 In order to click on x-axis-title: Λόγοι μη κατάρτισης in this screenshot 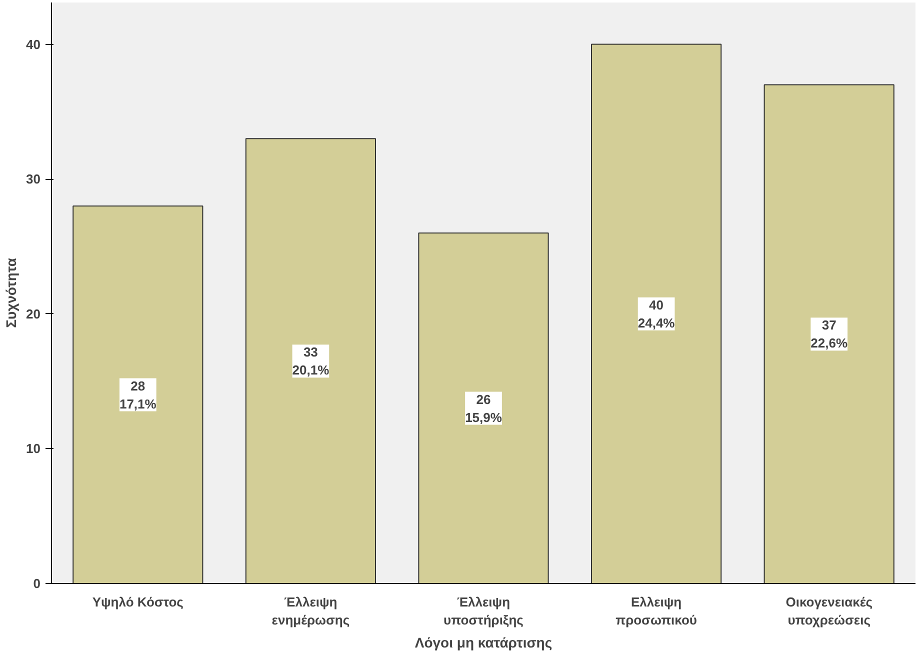, I will do `click(483, 642)`.